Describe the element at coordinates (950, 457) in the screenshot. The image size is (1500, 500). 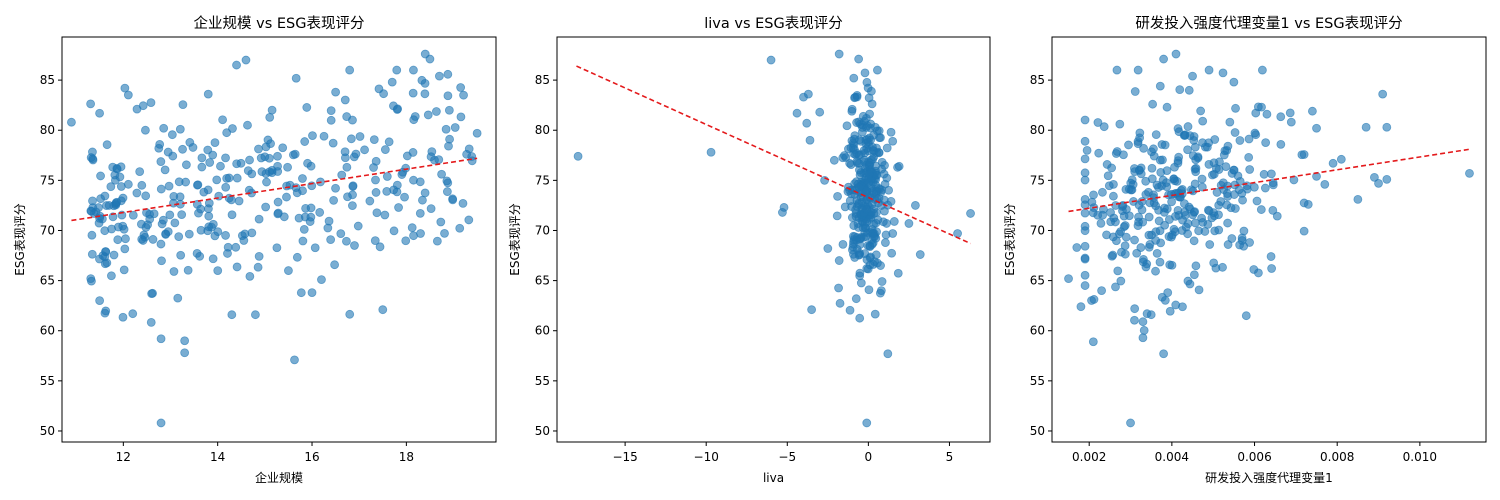
I see `x-tick-label: 5` at that location.